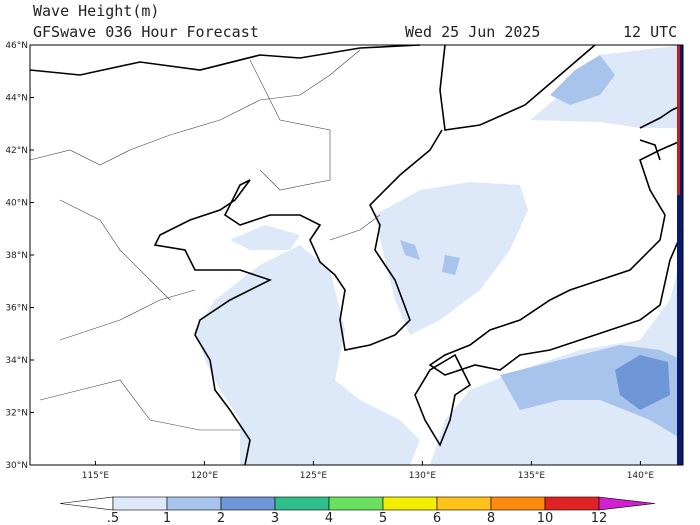  Describe the element at coordinates (16, 151) in the screenshot. I see `lat-label: 42°N` at that location.